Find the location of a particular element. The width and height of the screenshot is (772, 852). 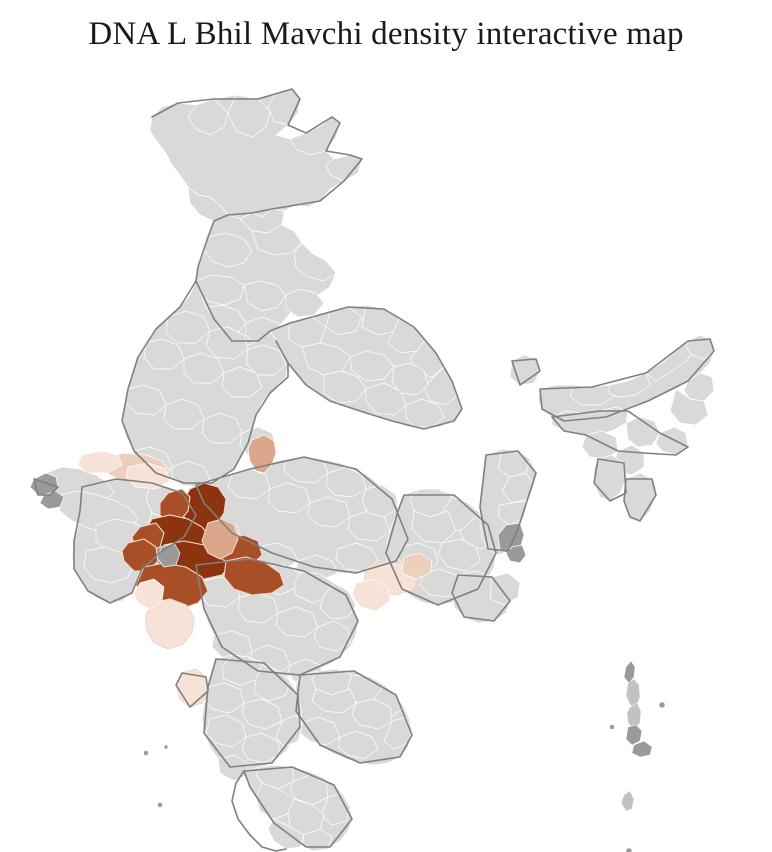

district-shape-no-data is located at coordinates (516, 554).